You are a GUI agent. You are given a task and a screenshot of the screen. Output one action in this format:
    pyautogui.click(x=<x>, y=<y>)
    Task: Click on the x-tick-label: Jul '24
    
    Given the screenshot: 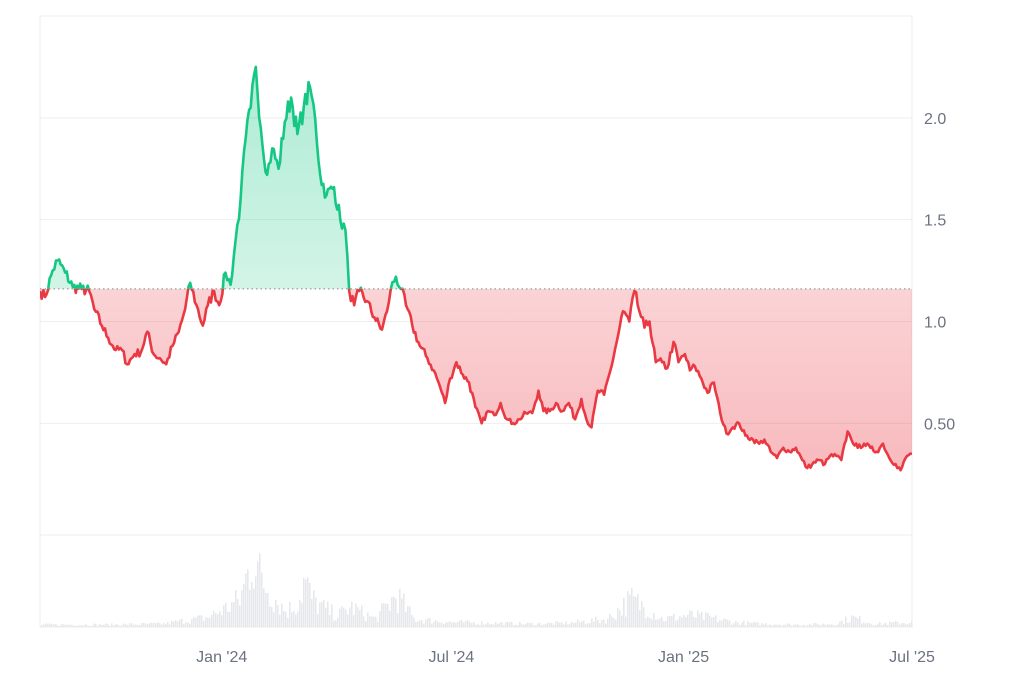 What is the action you would take?
    pyautogui.click(x=452, y=657)
    